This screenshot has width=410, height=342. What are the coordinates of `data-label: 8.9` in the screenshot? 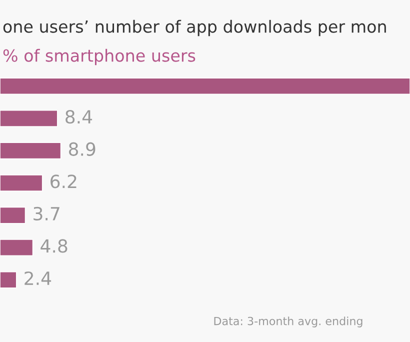 It's located at (82, 149).